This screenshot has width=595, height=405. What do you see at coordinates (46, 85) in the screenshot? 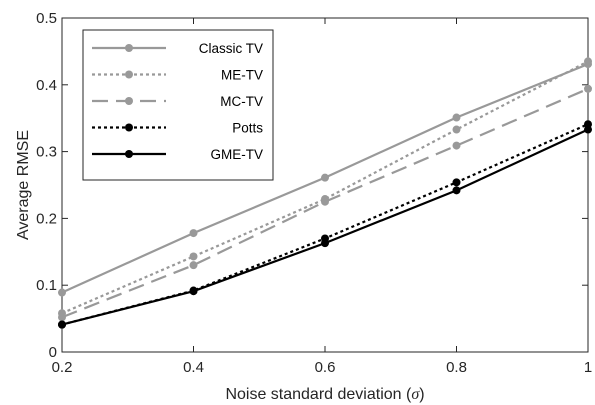
I see `y-tick-label: 0.4` at bounding box center [46, 85].